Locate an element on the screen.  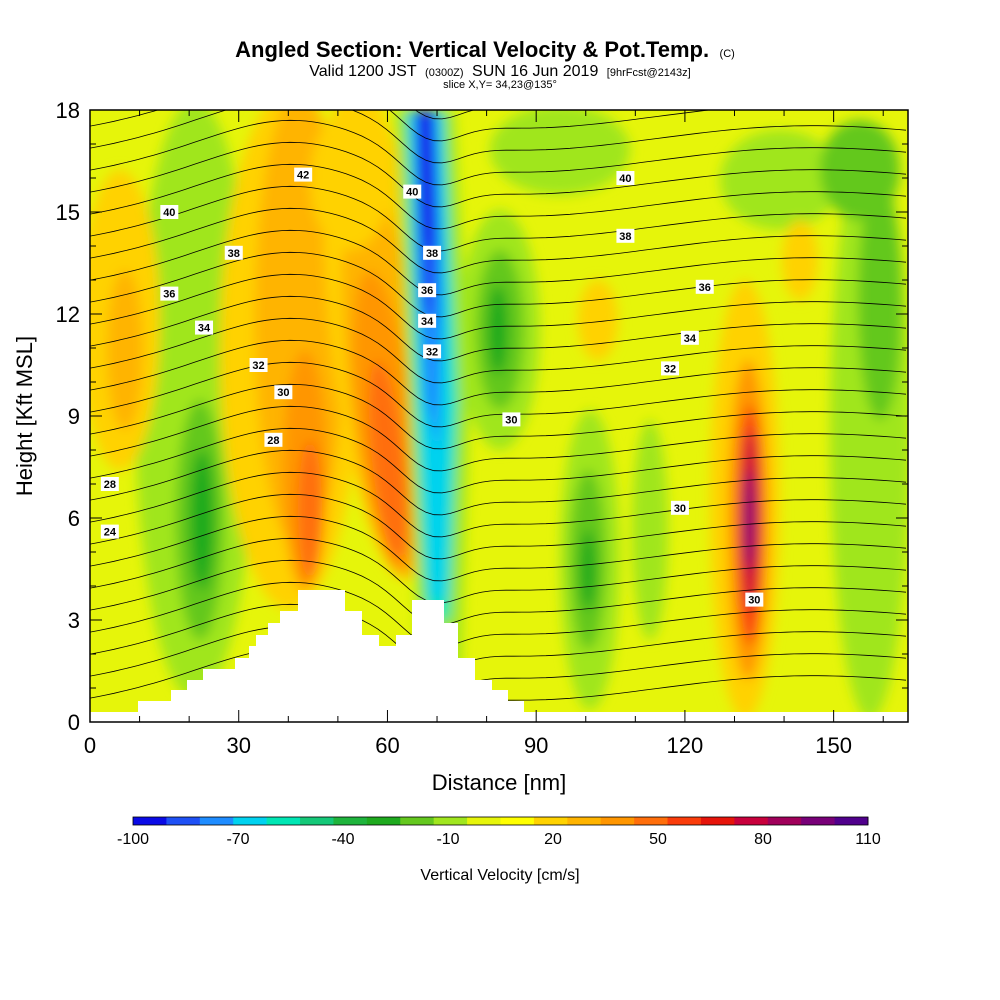
contour-label: 42 is located at coordinates (303, 176).